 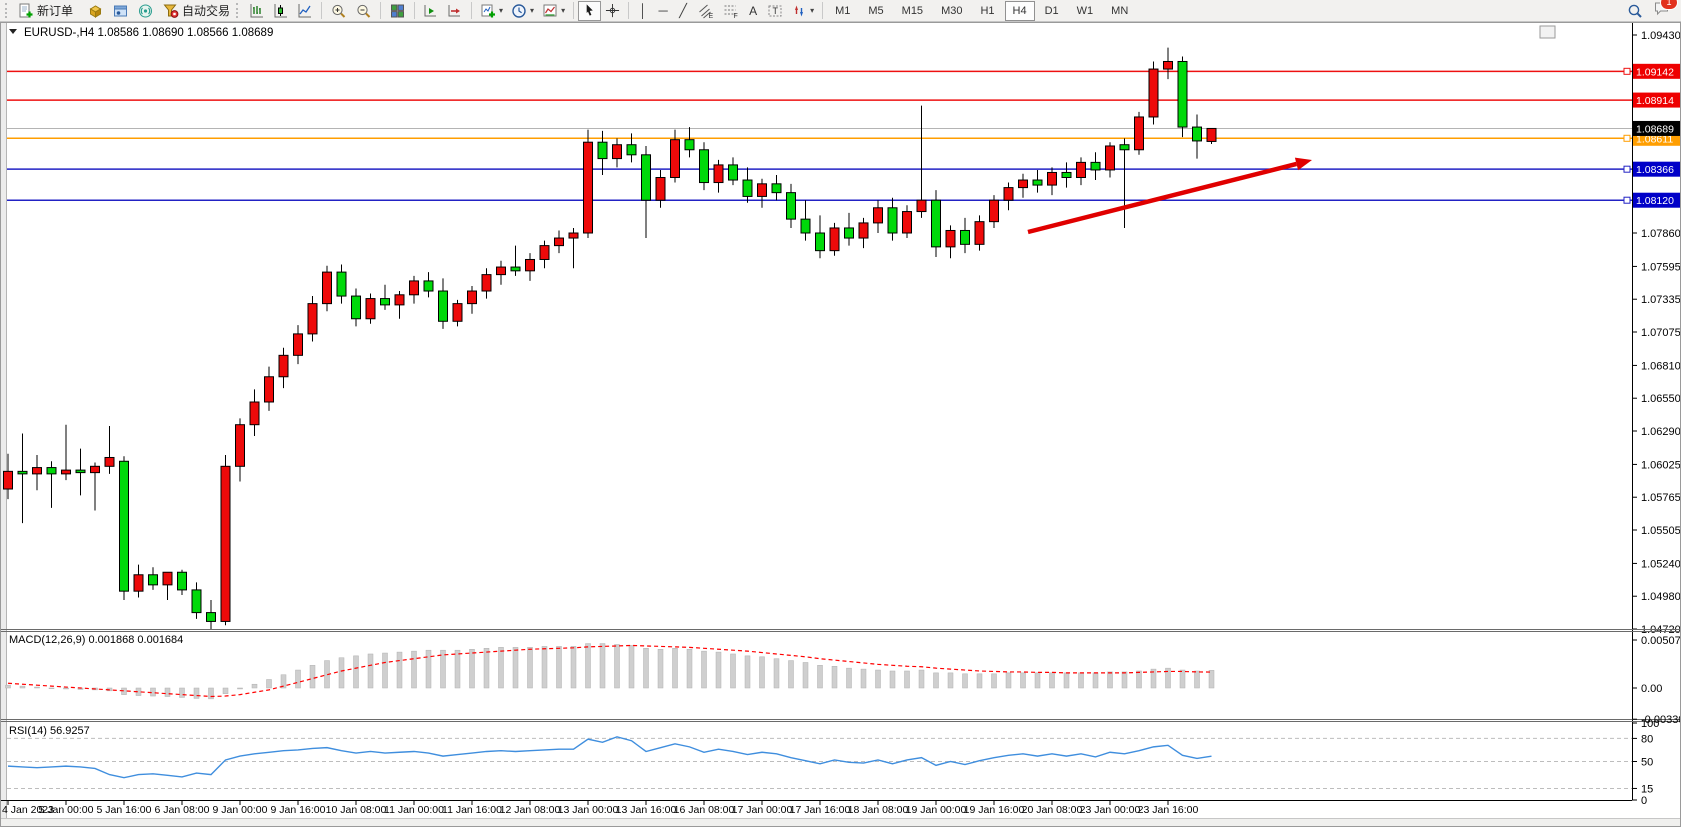 I want to click on timeframe-button-w1: W1, so click(x=1085, y=10).